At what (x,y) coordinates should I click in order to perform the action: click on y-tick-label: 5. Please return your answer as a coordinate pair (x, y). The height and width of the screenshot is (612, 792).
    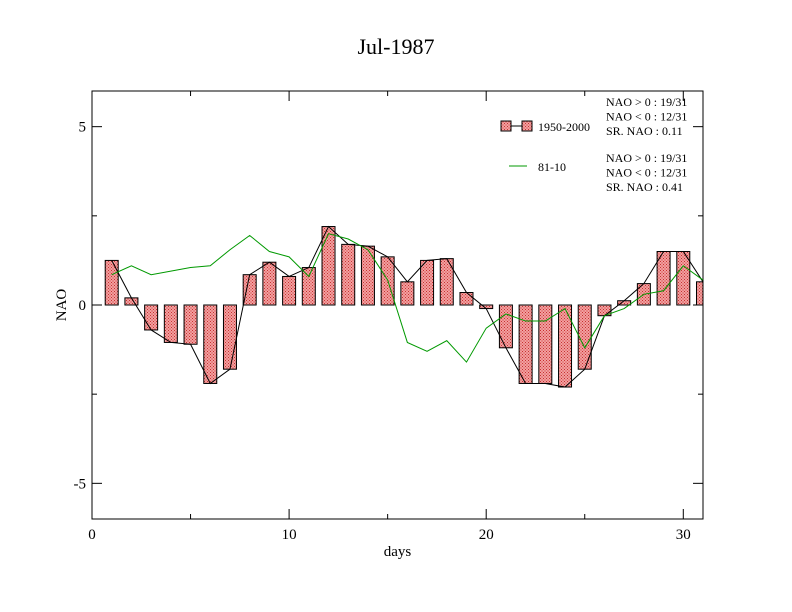
    Looking at the image, I should click on (83, 128).